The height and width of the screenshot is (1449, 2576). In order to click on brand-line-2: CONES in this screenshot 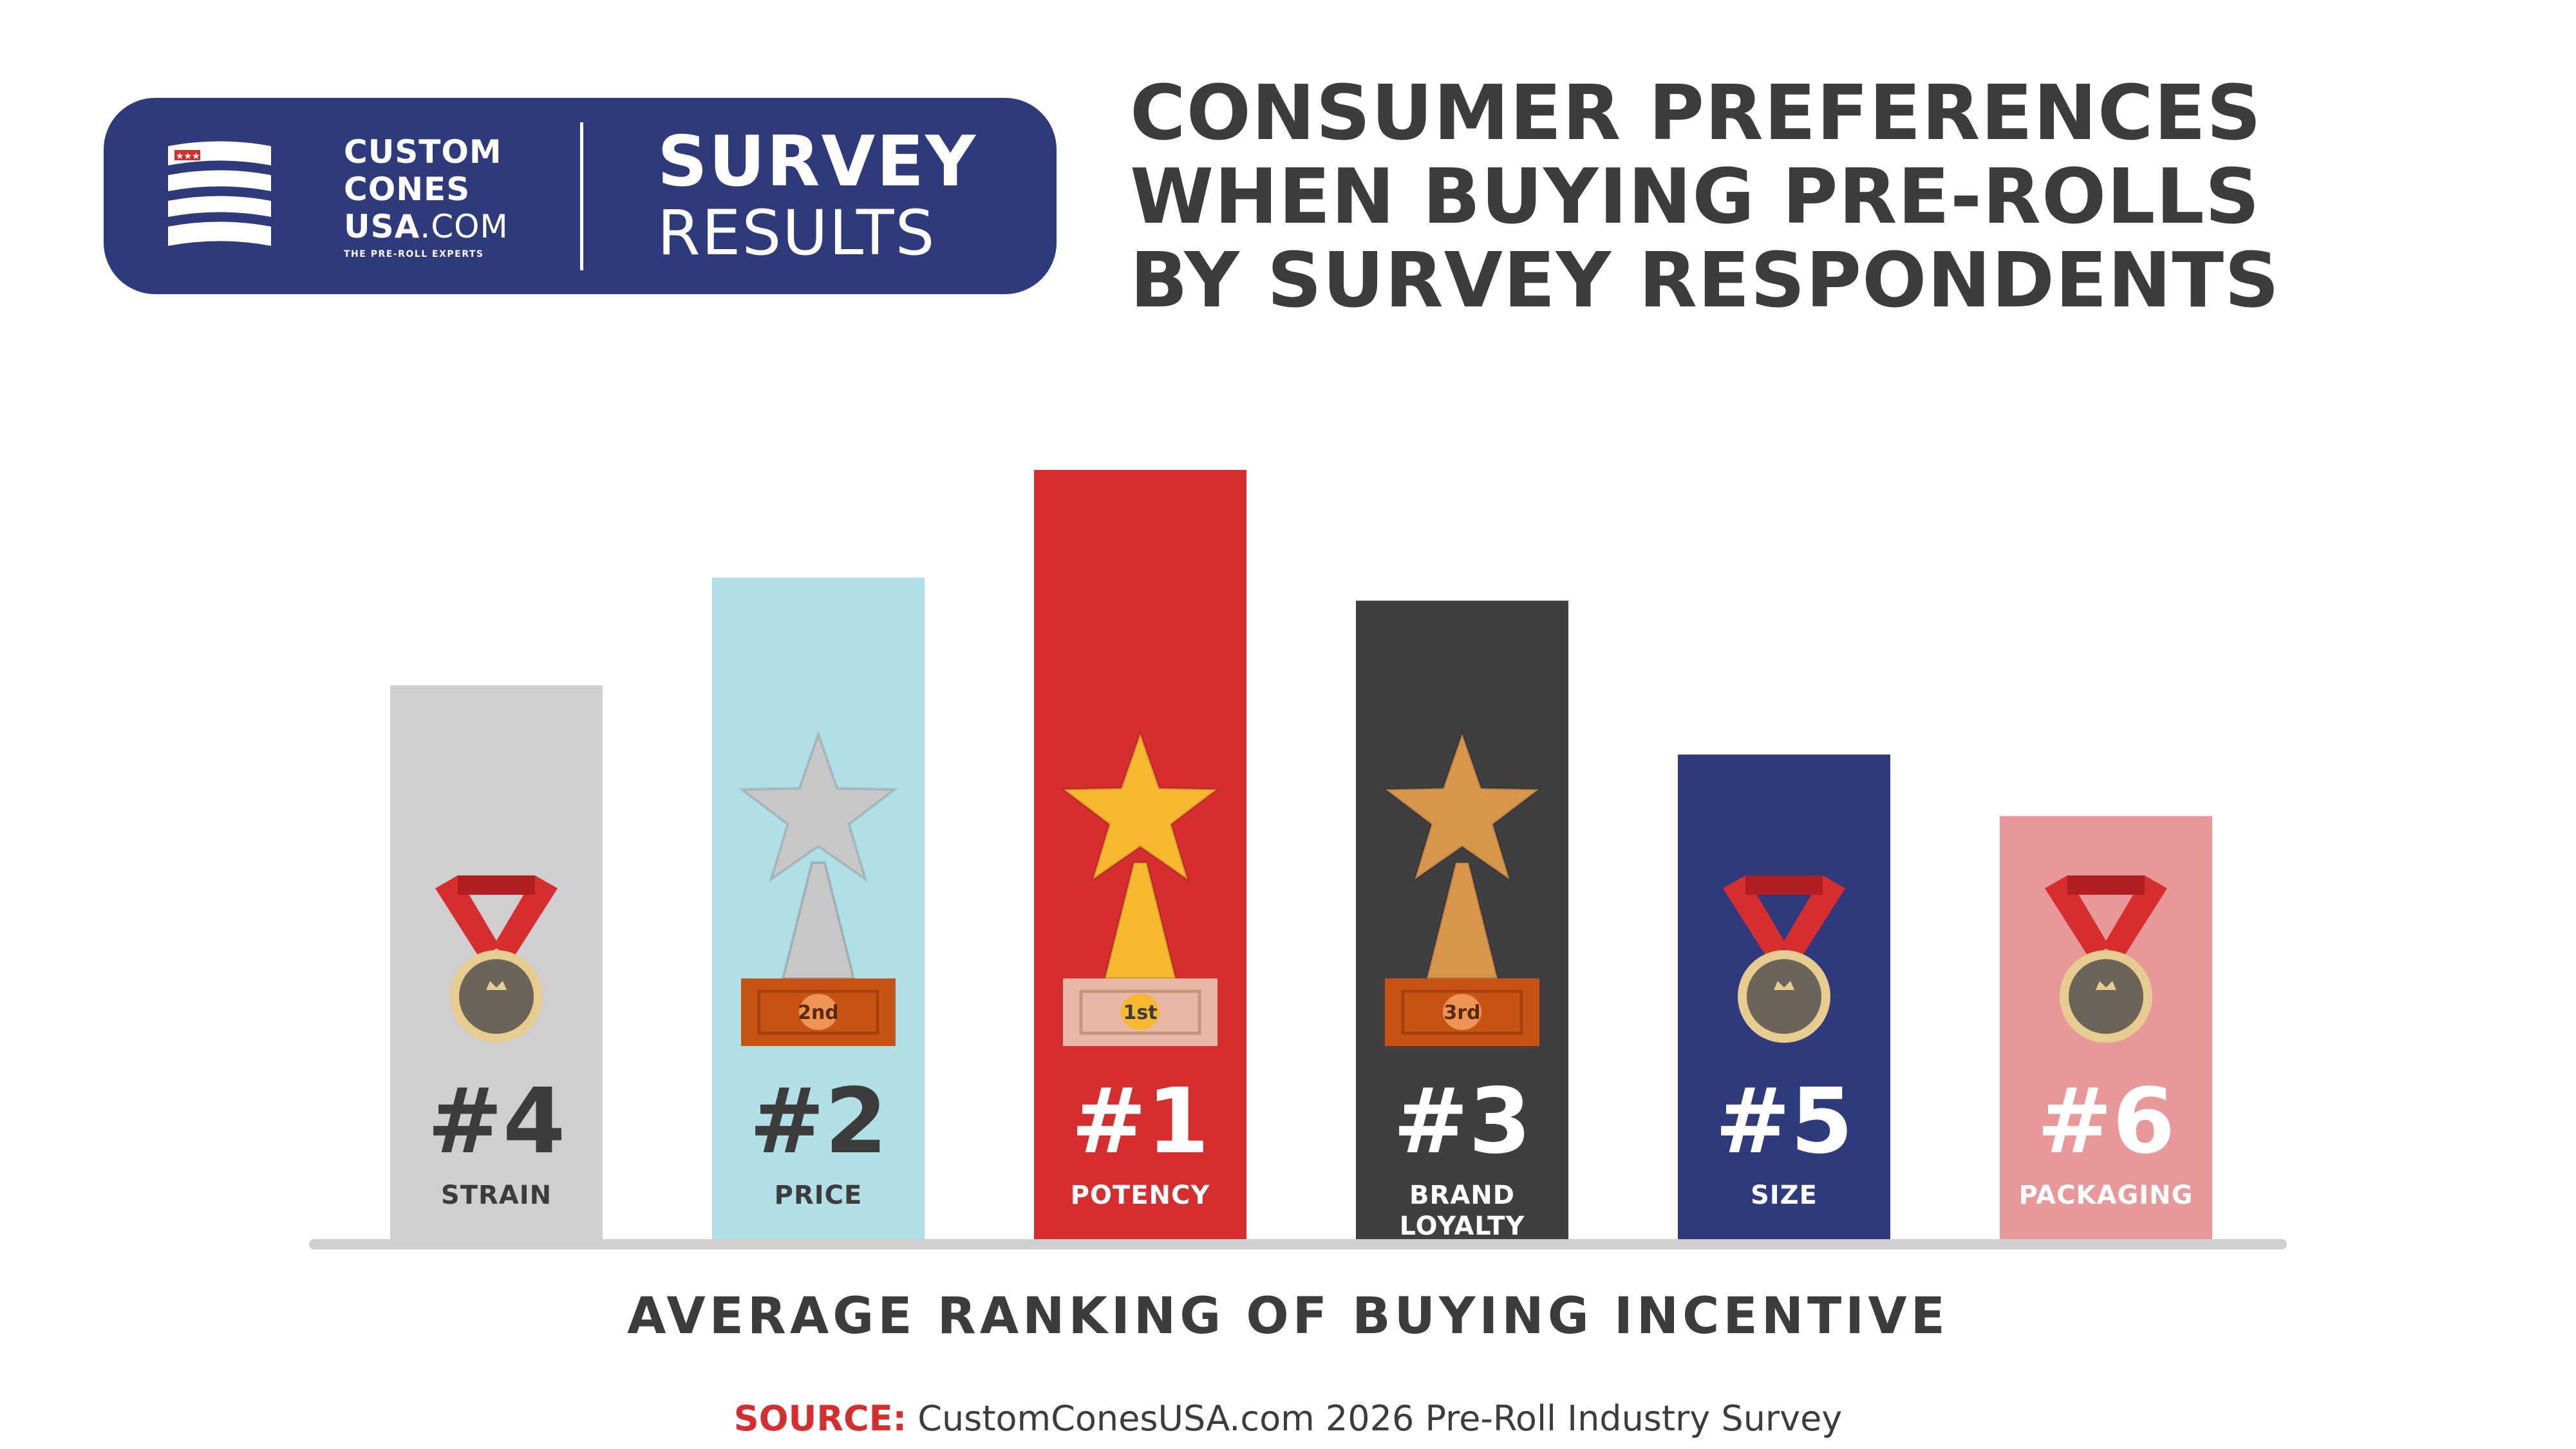, I will do `click(407, 189)`.